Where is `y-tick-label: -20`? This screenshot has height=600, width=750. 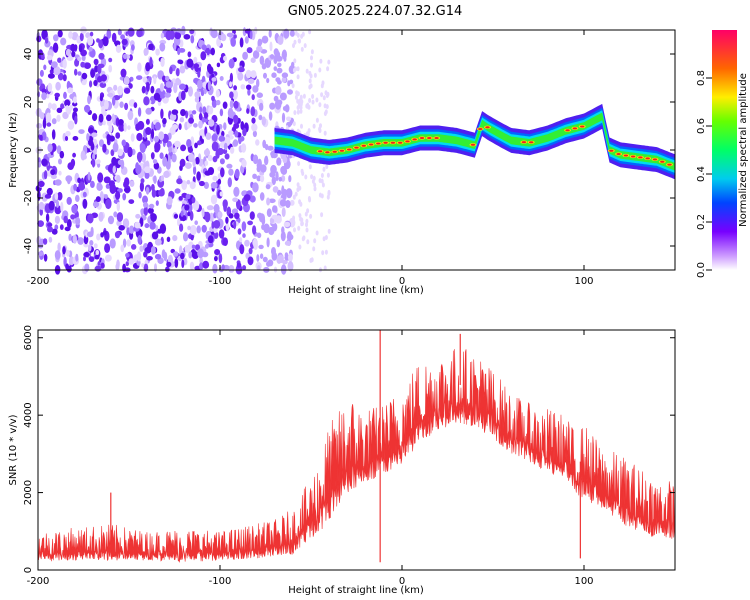
y-tick-label: -20 is located at coordinates (28, 198).